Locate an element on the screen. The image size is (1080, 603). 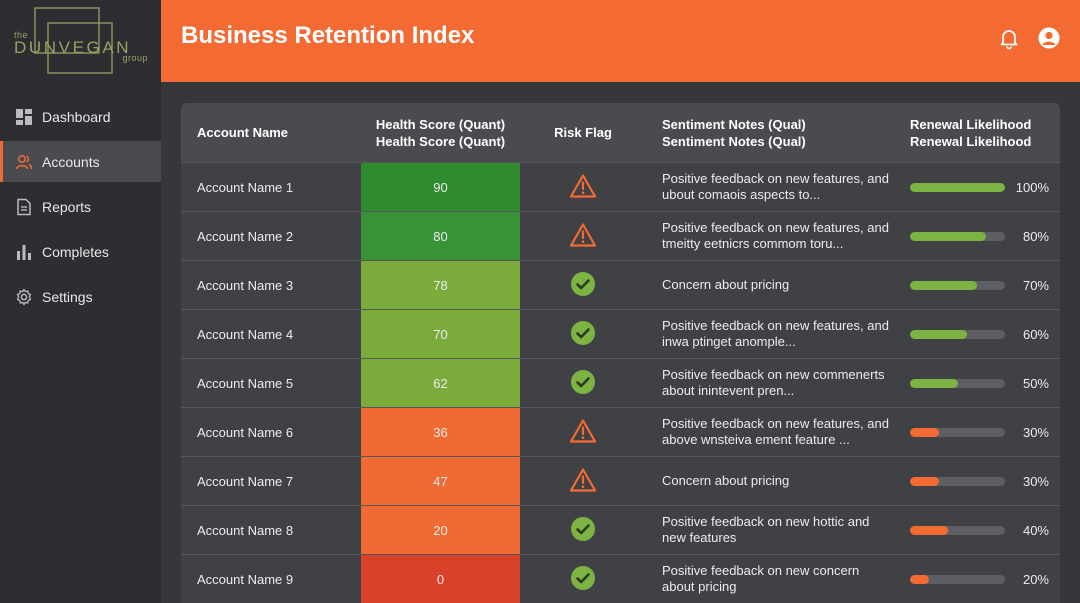
health-score-value: 20 is located at coordinates (440, 530).